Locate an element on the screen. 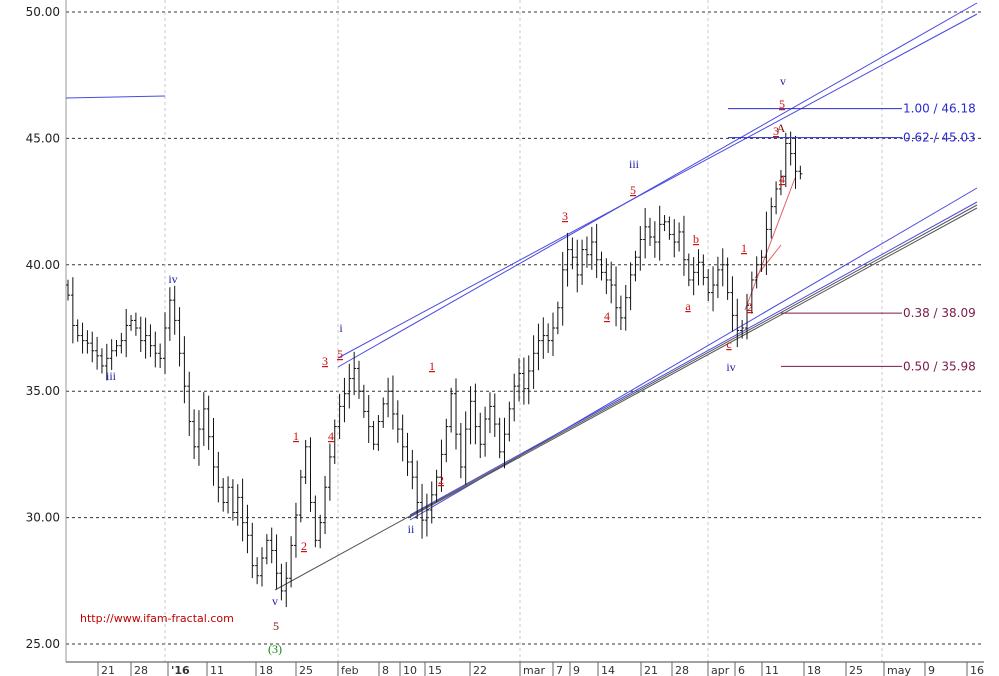 This screenshot has width=999, height=676. x-tick-label: 14 is located at coordinates (608, 670).